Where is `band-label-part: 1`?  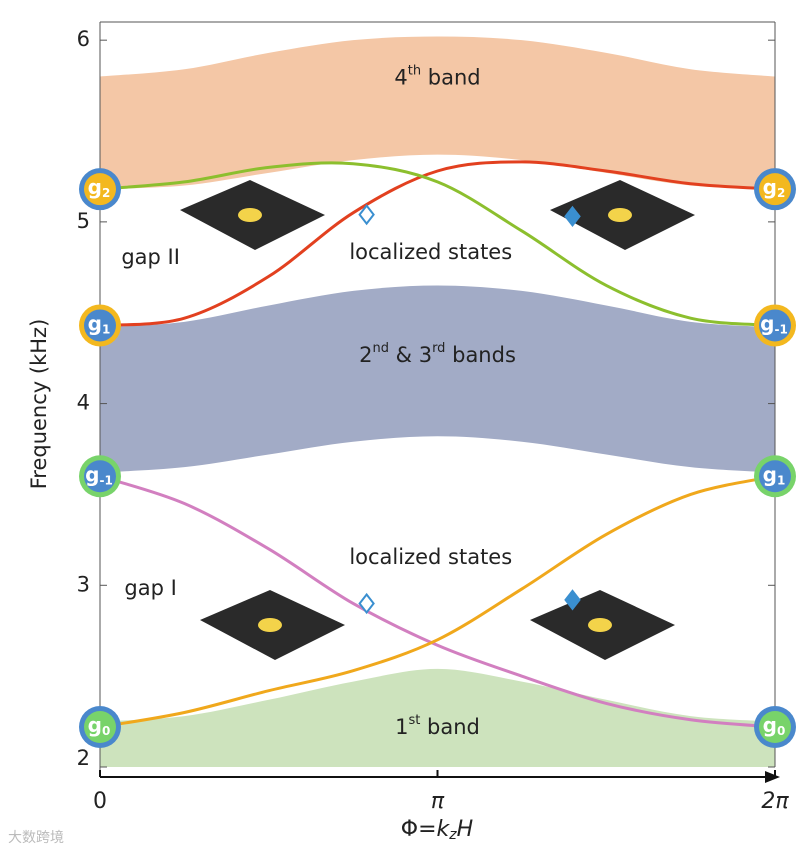 band-label-part: 1 is located at coordinates (401, 727).